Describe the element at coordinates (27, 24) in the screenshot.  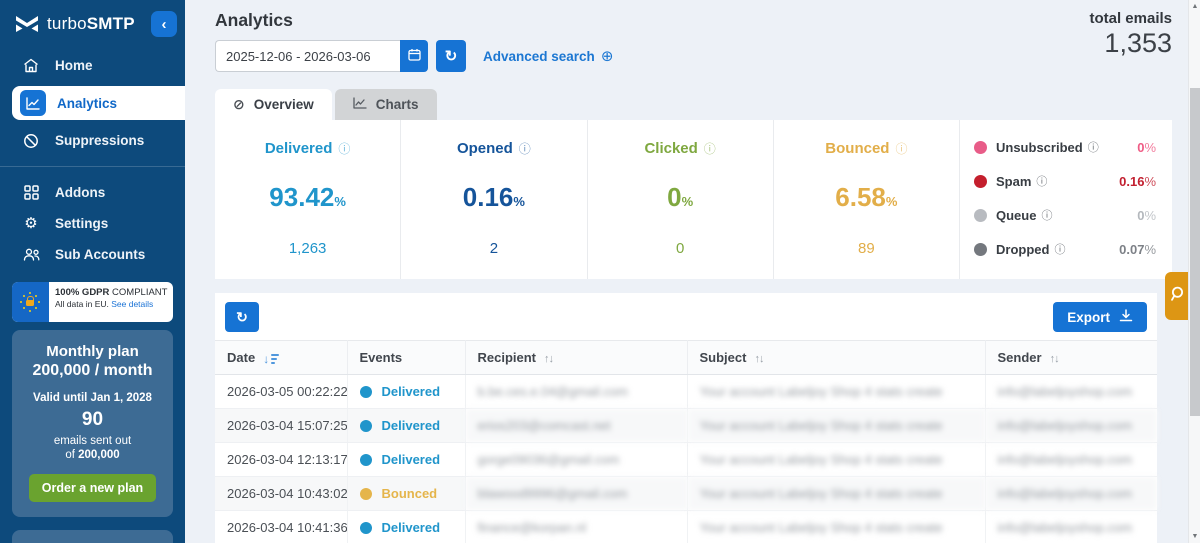
I see `turbosmtp-logo-icon` at that location.